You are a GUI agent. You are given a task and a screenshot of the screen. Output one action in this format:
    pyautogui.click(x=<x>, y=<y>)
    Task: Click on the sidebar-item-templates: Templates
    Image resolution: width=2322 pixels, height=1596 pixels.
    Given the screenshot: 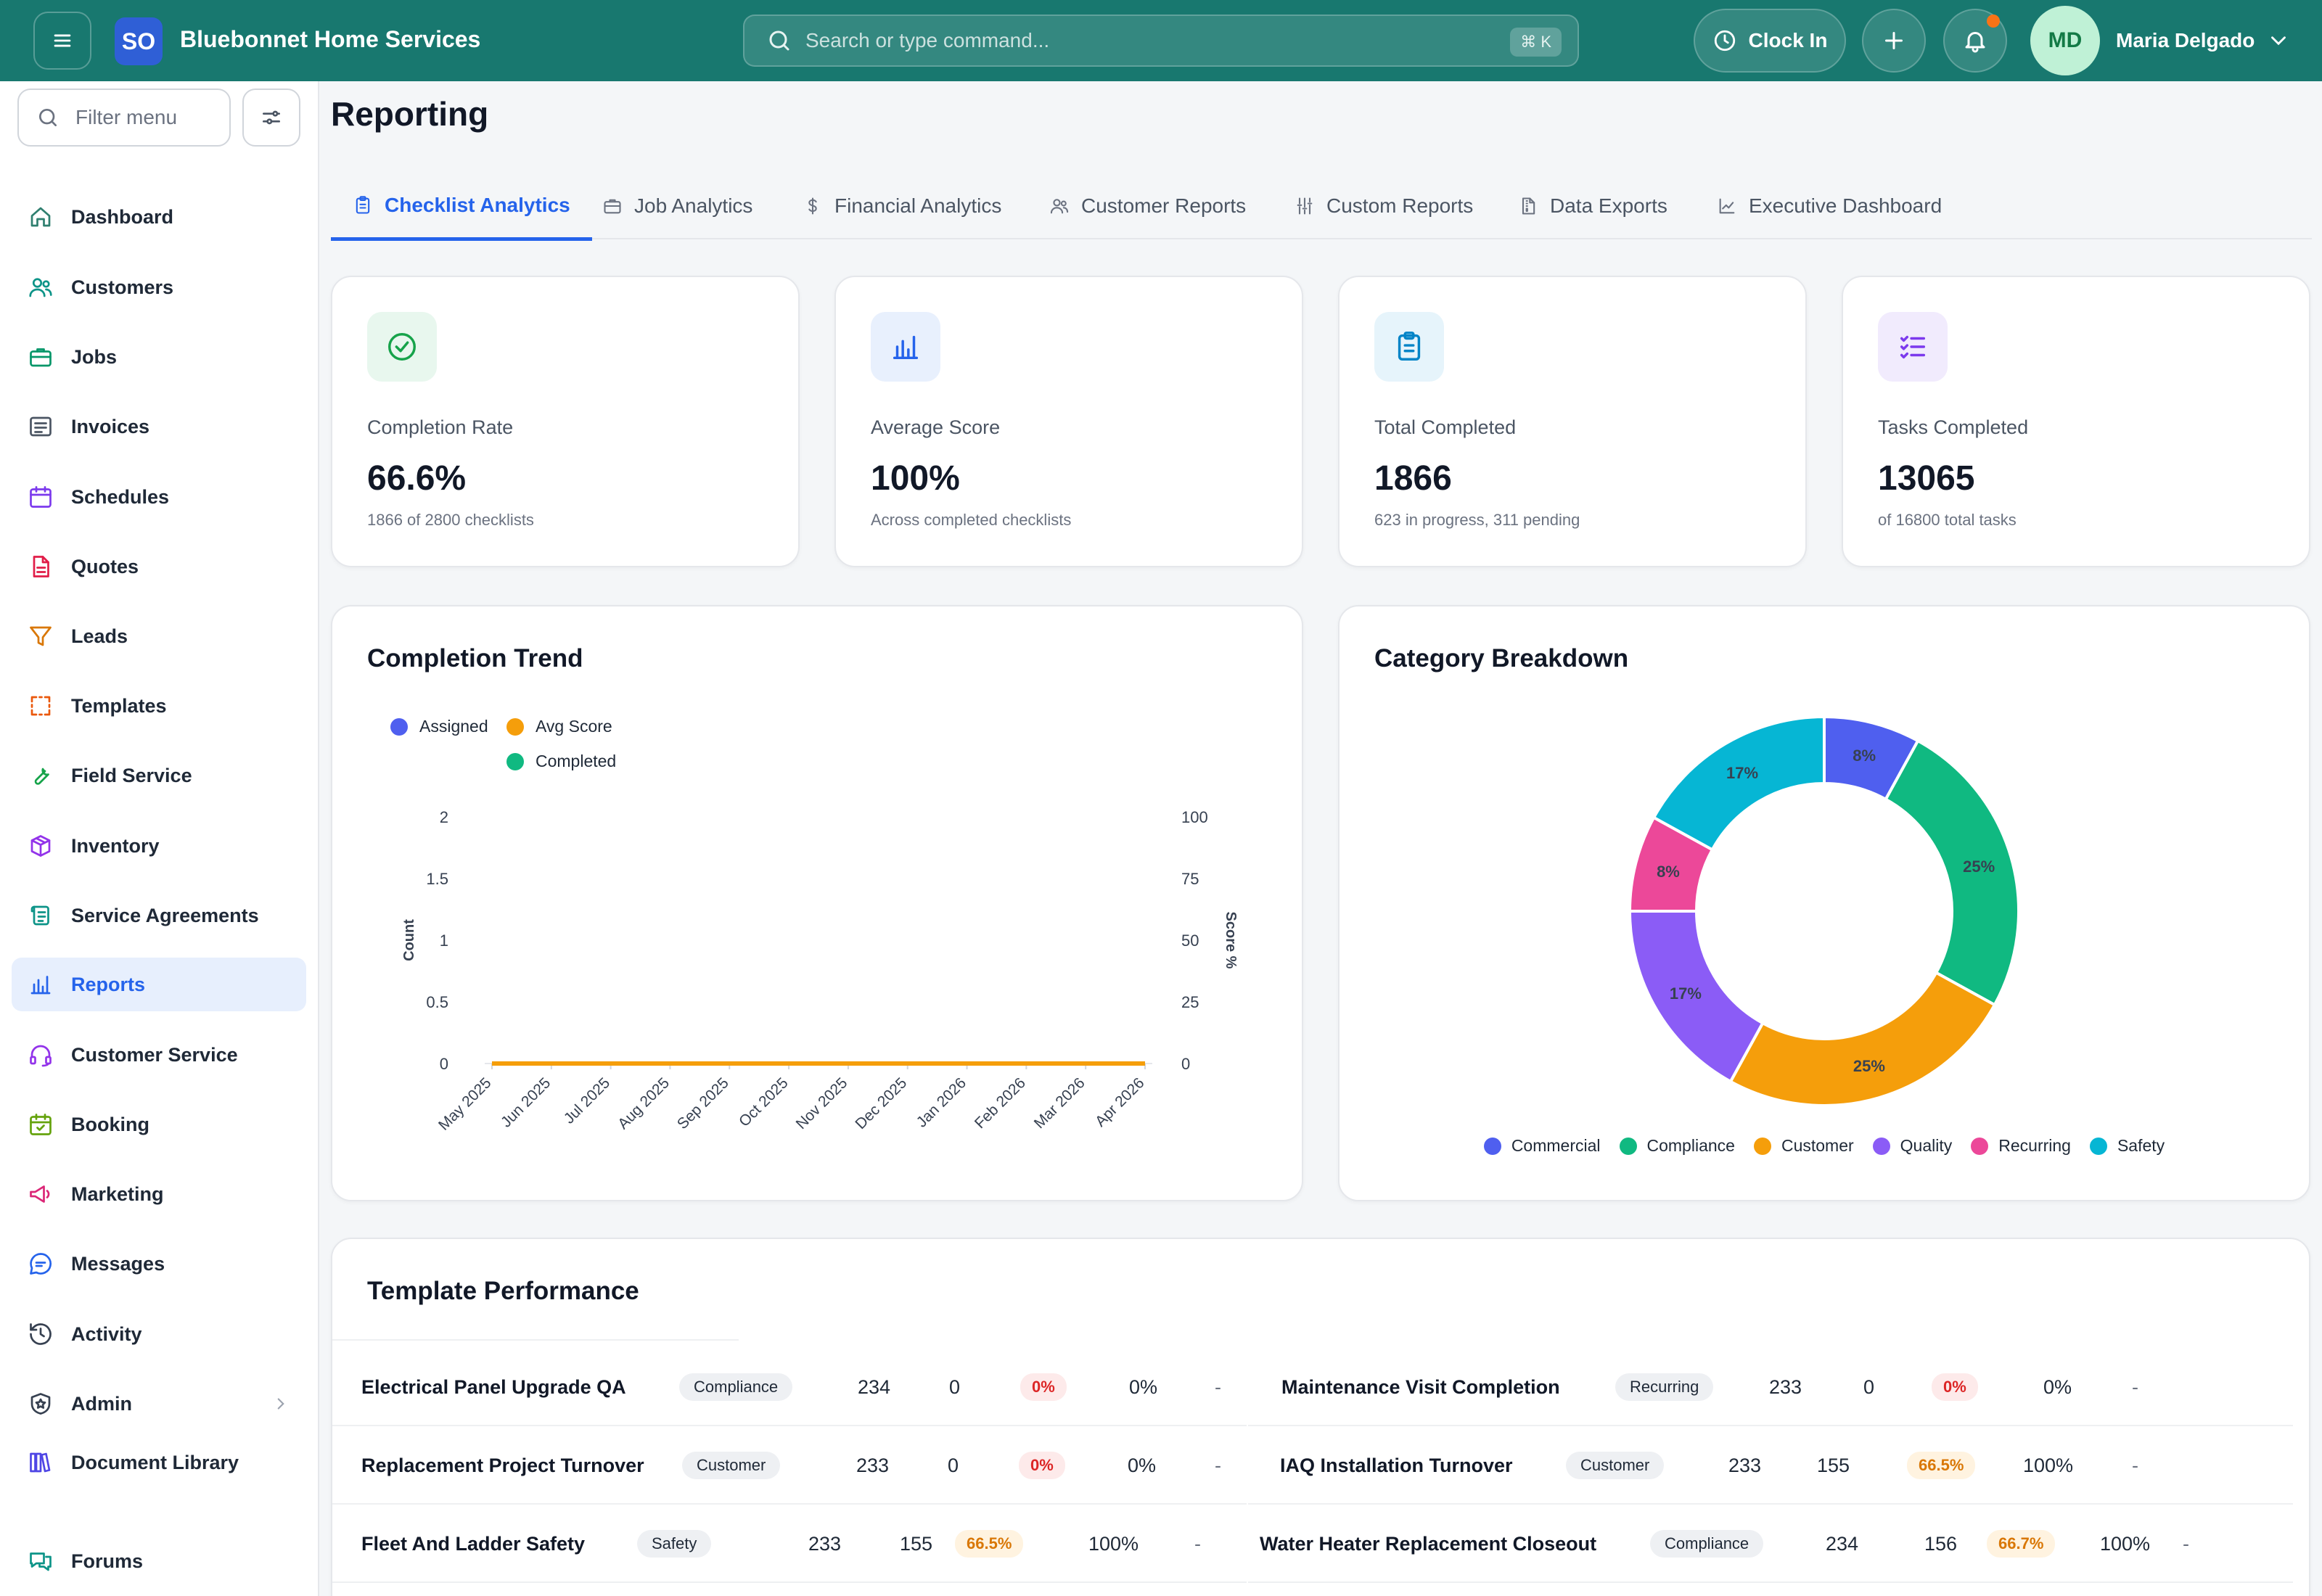 What is the action you would take?
    pyautogui.click(x=159, y=706)
    